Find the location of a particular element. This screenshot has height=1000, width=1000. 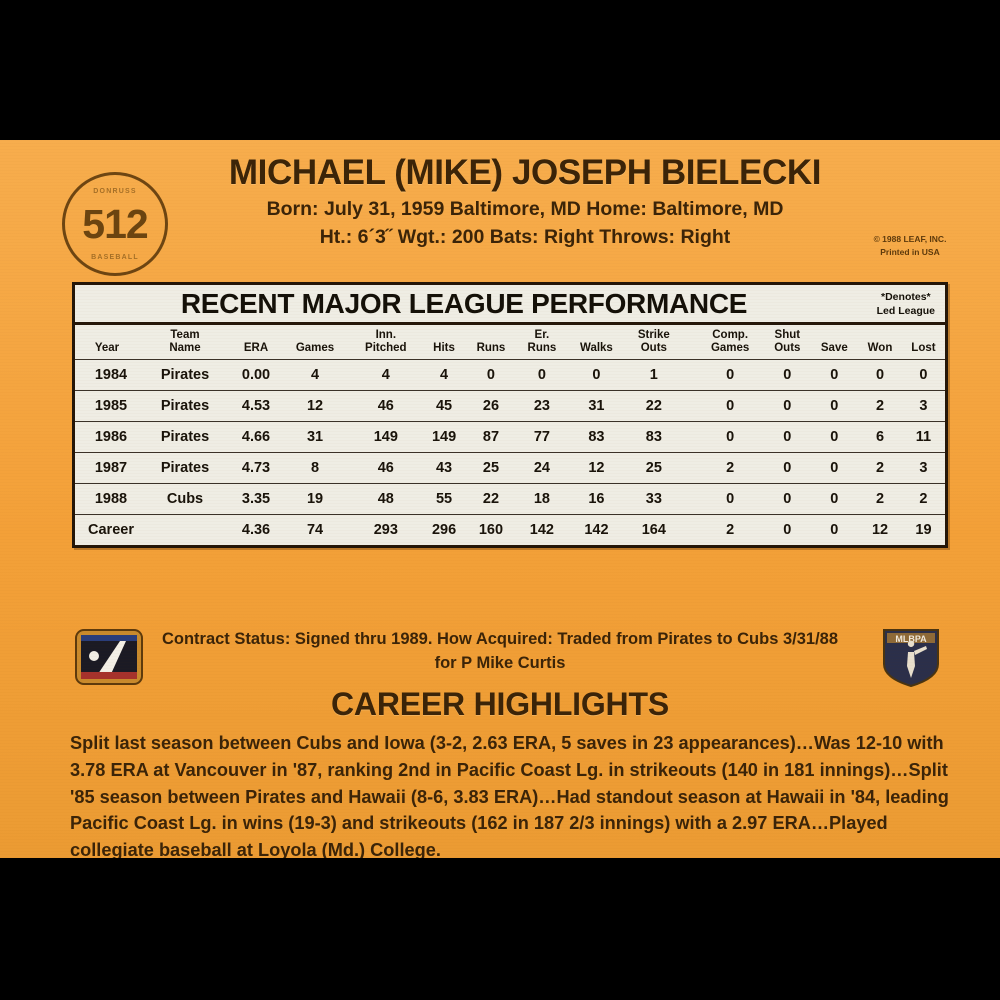

col-header-won: Won is located at coordinates (880, 342).